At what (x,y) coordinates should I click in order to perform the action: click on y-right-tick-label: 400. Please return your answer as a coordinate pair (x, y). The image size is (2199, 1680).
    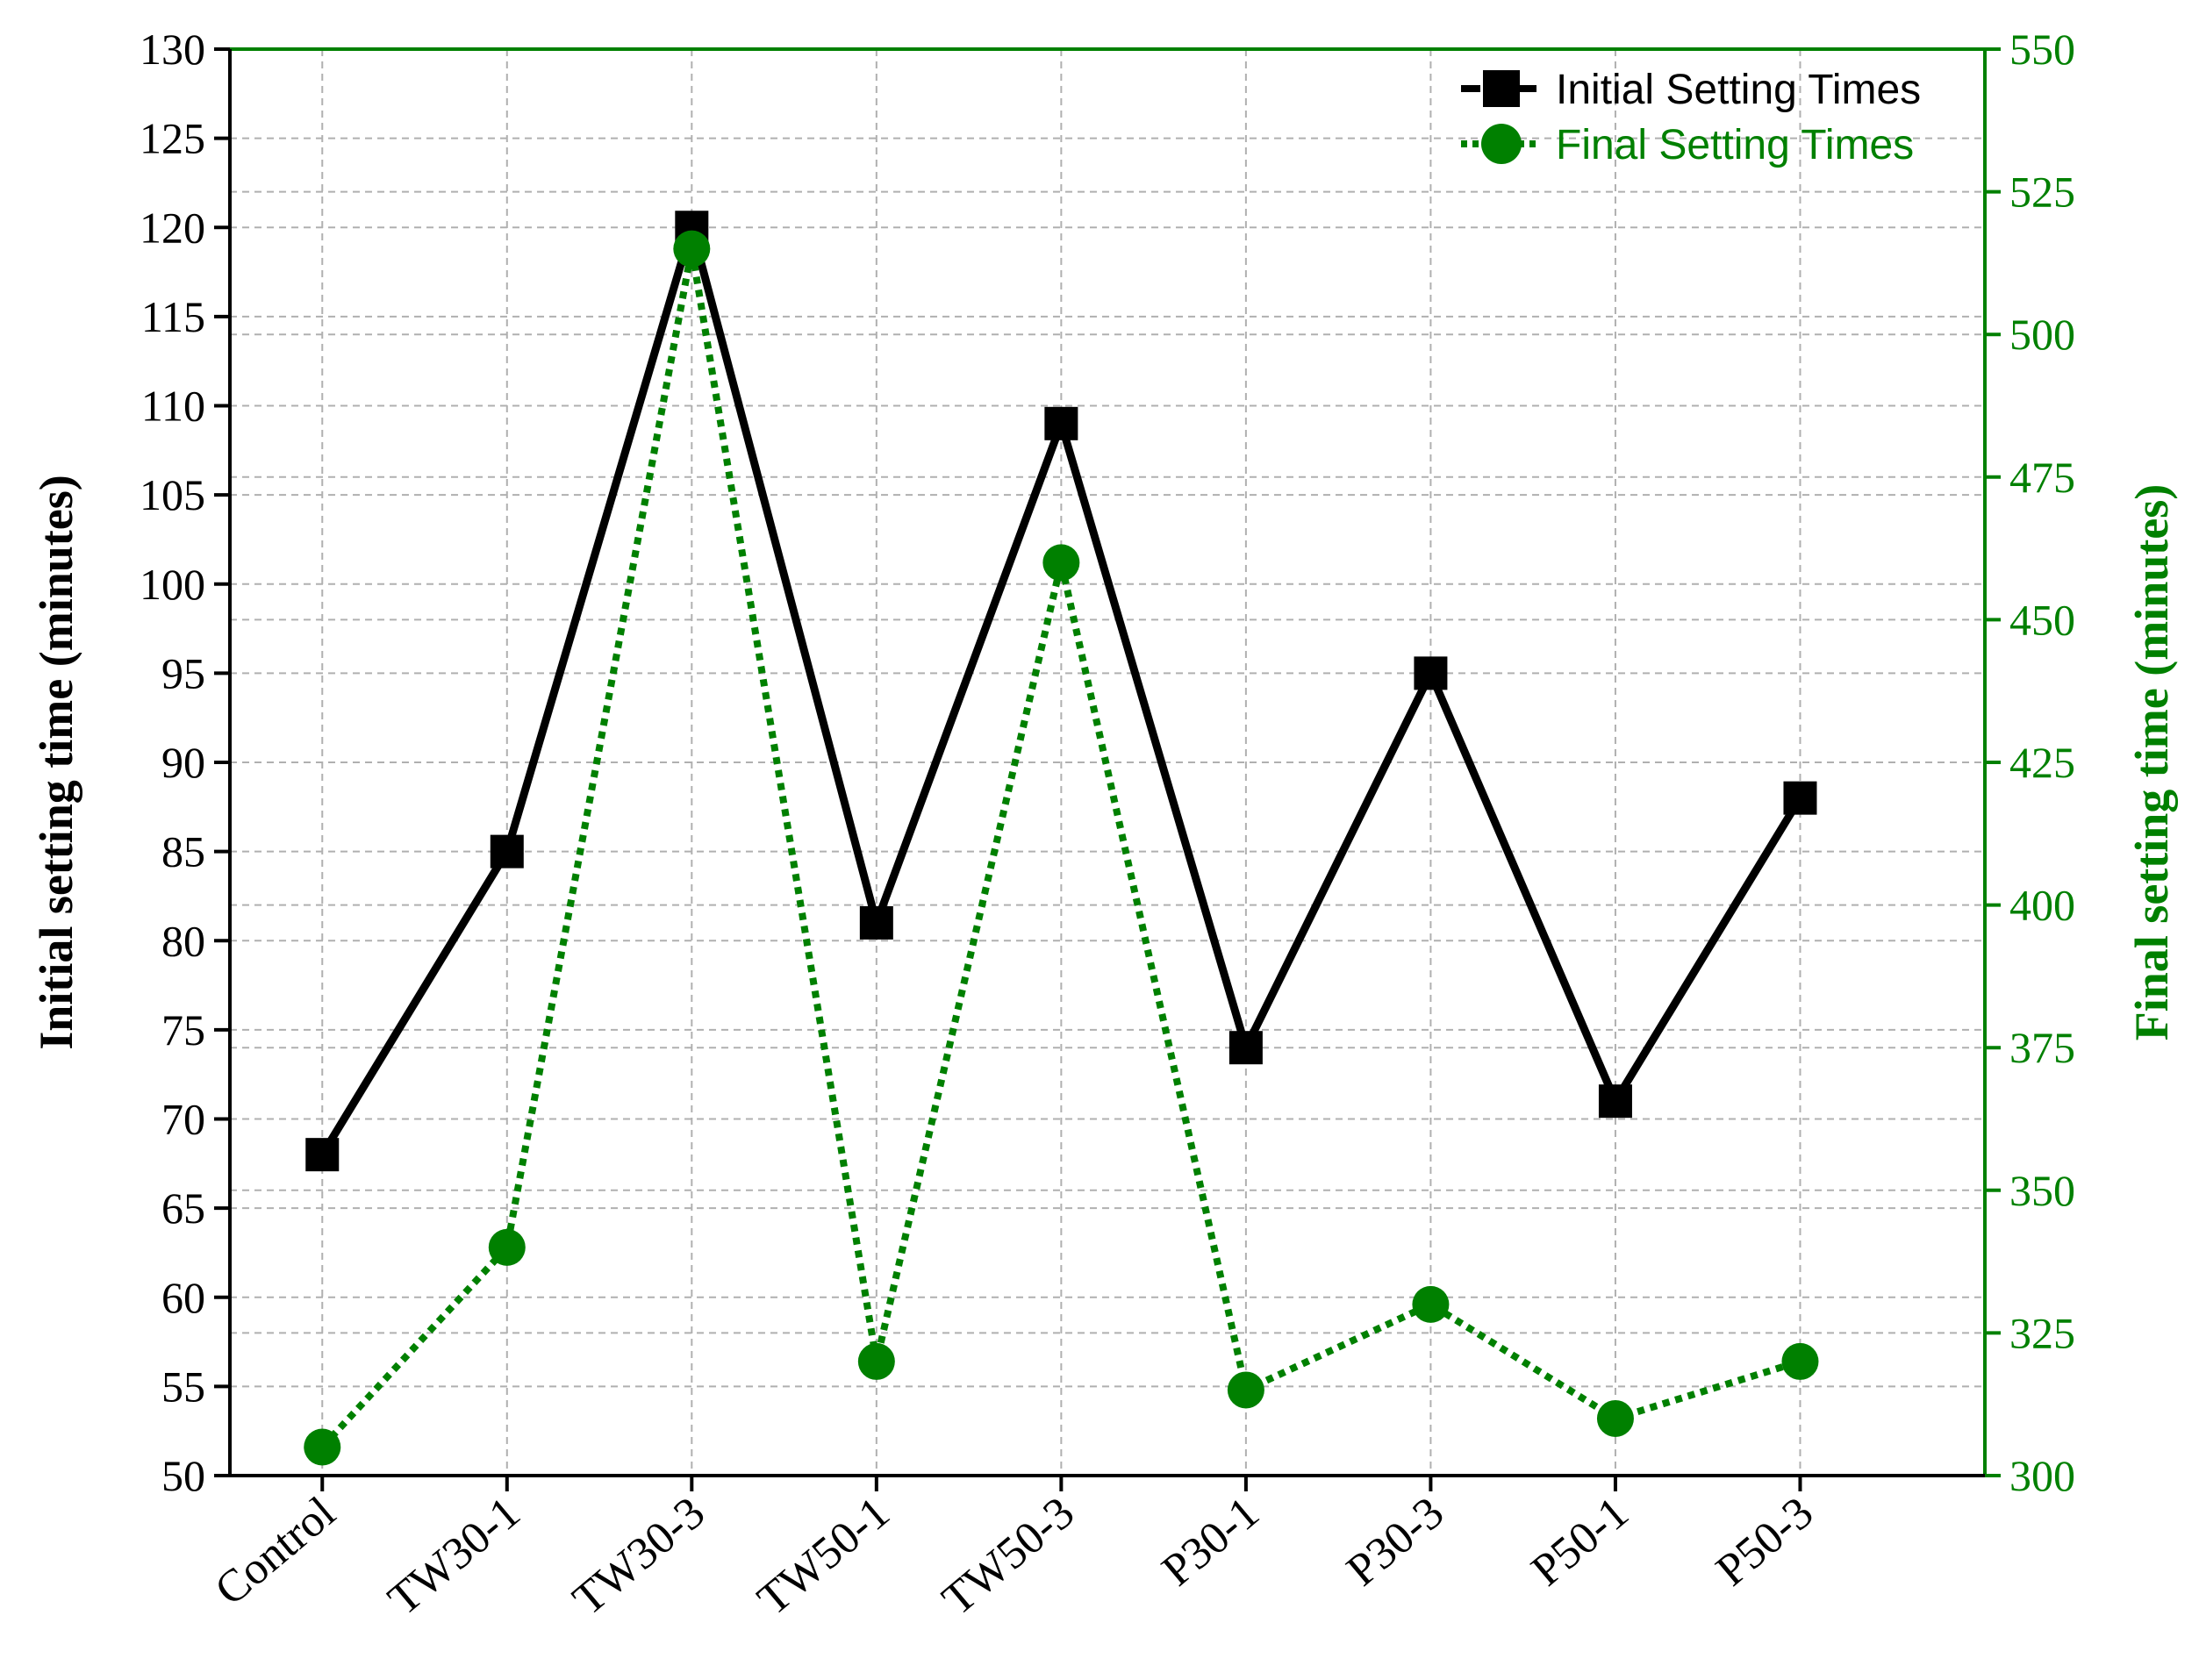
    Looking at the image, I should click on (2042, 905).